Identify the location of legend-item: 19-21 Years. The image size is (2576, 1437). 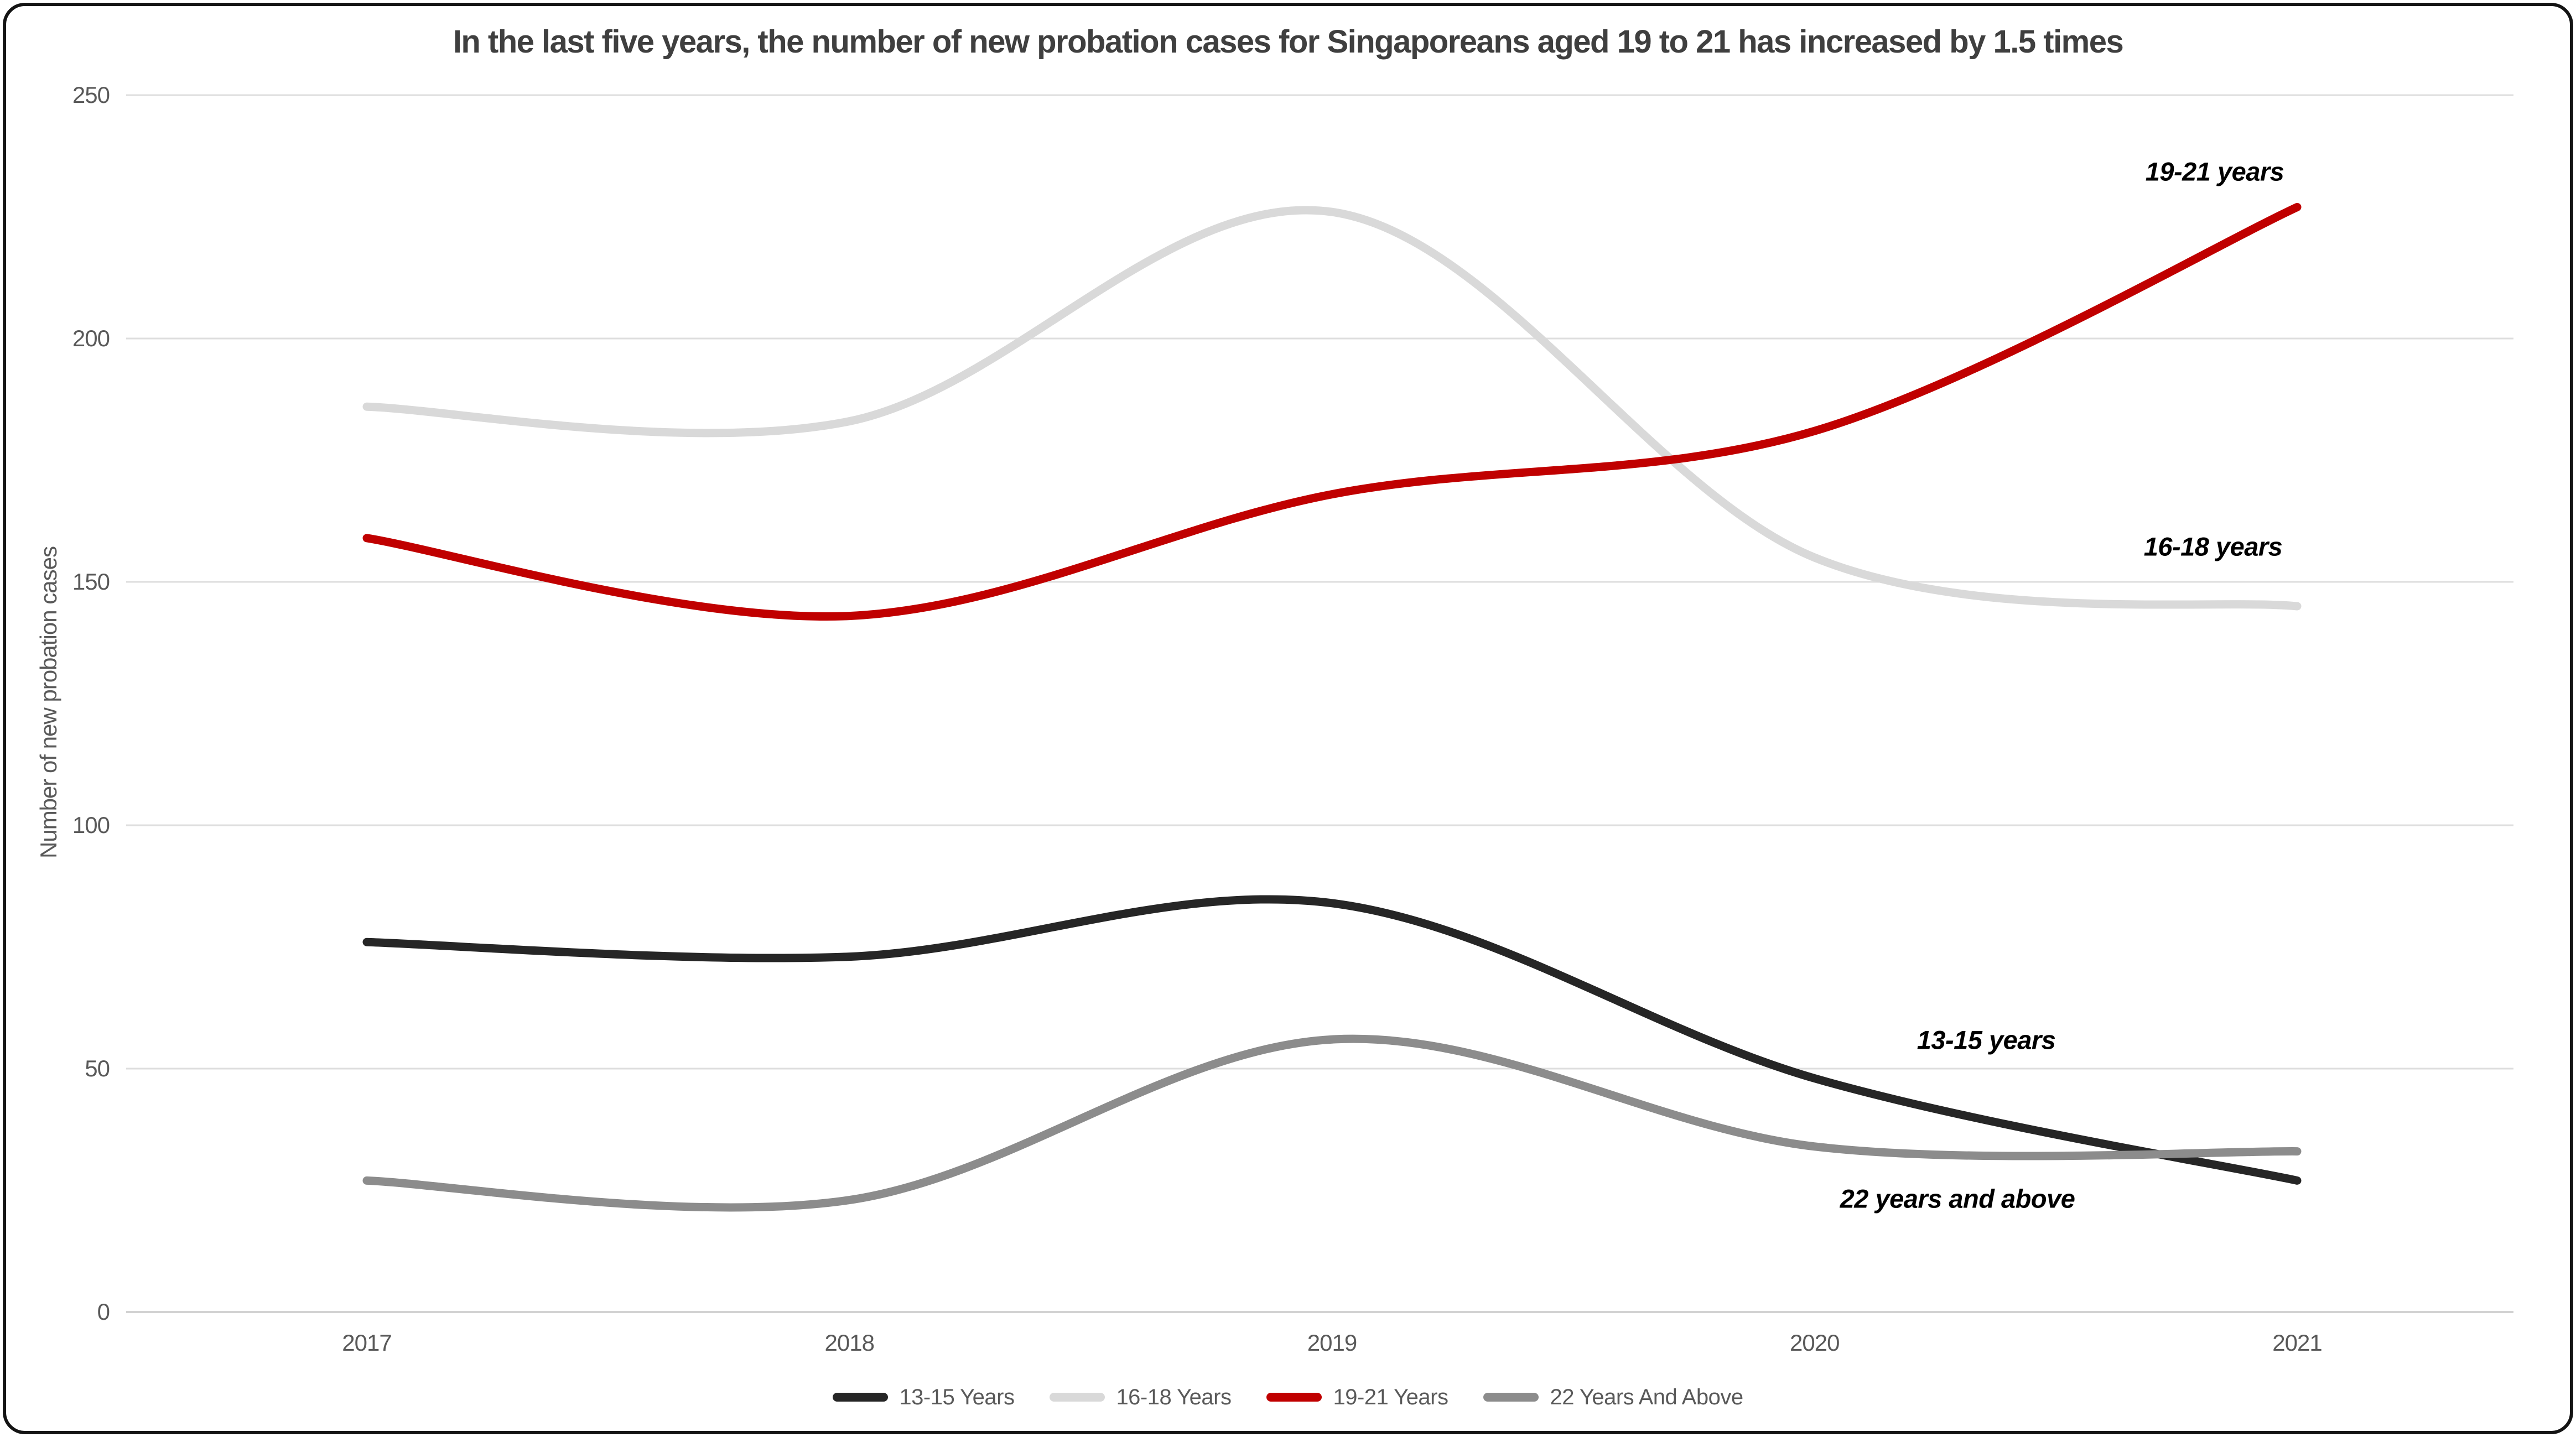
(1357, 1397).